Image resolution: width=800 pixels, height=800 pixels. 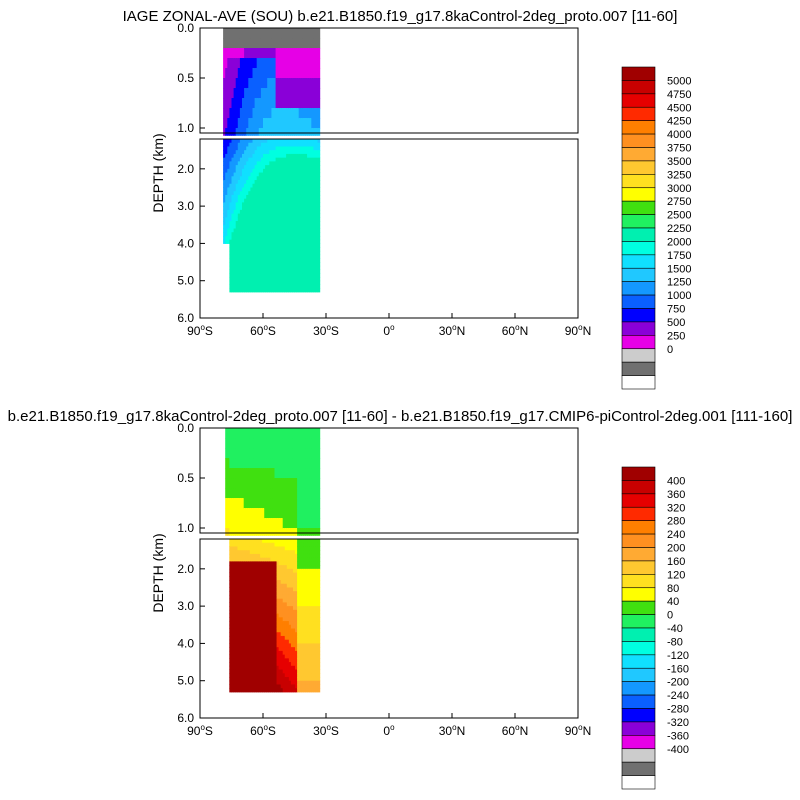 I want to click on colorbar-label: 160, so click(x=676, y=562).